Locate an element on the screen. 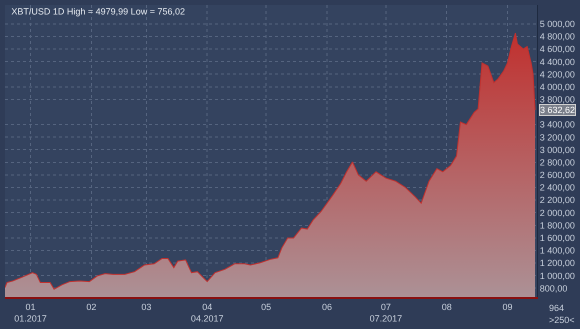 The width and height of the screenshot is (580, 329). y-tick-label: 4 800,00 is located at coordinates (557, 37).